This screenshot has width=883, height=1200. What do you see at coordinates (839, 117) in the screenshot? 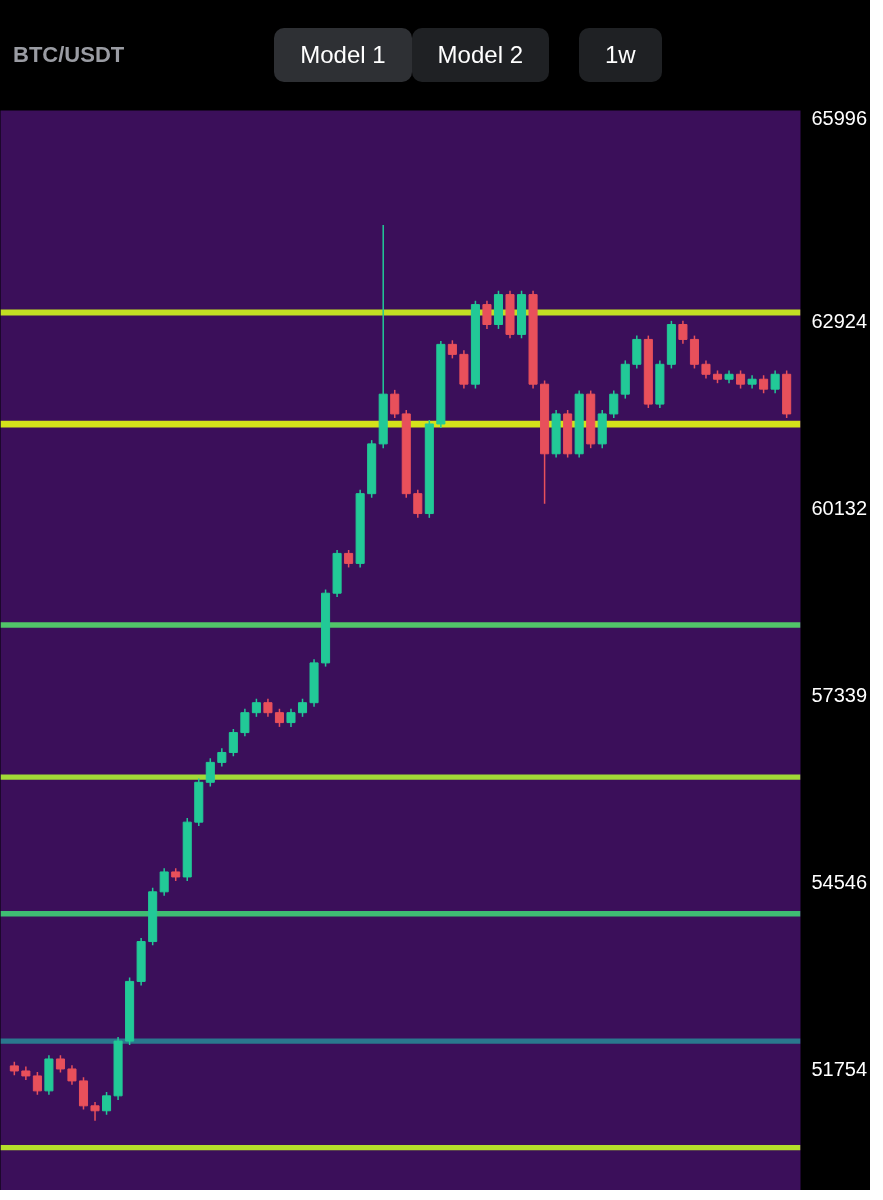
I see `y-tick-label: 65996` at bounding box center [839, 117].